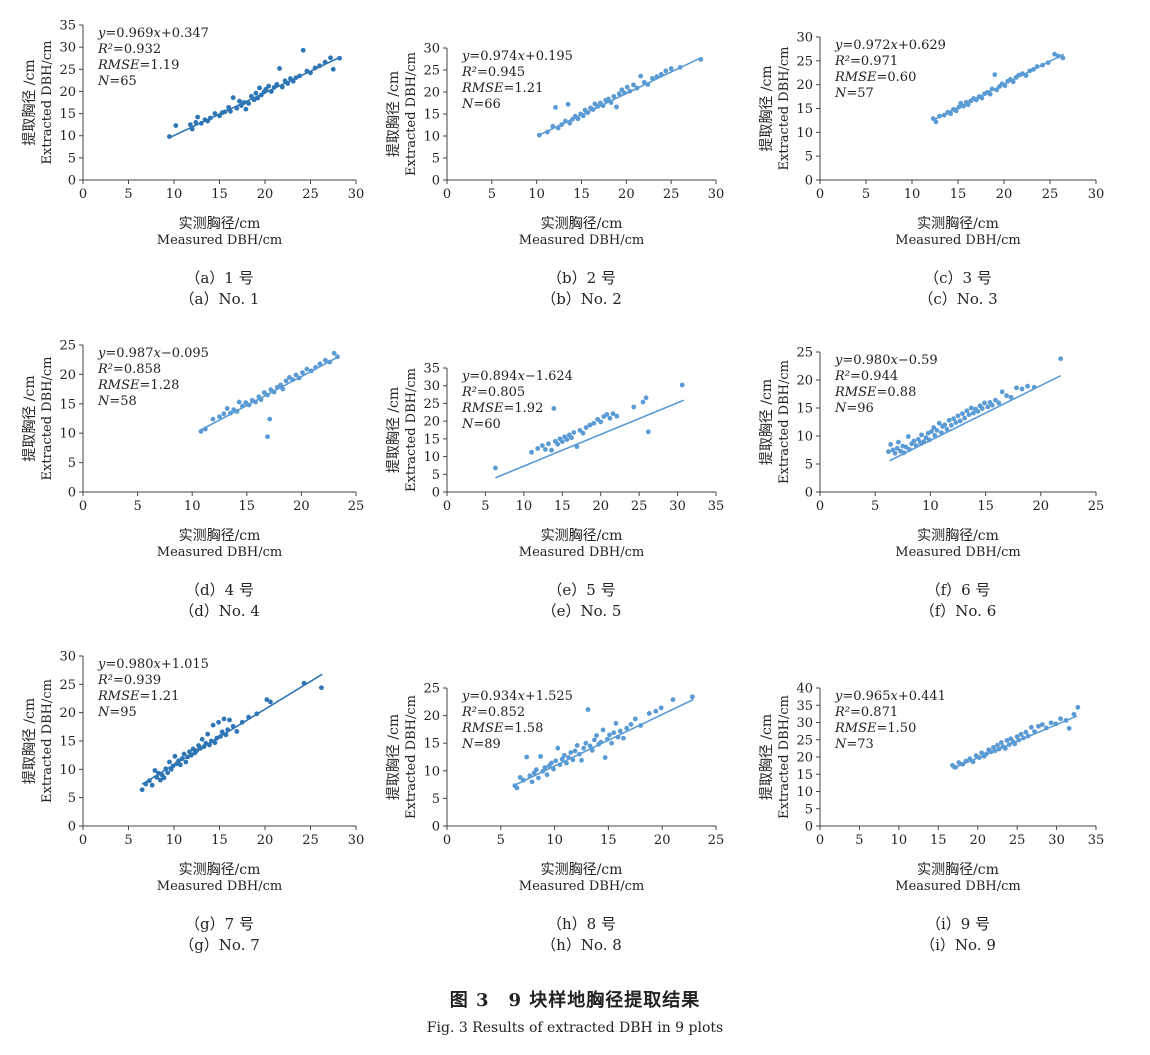 Image resolution: width=1150 pixels, height=1055 pixels. What do you see at coordinates (447, 840) in the screenshot?
I see `x-tick-label: 0` at bounding box center [447, 840].